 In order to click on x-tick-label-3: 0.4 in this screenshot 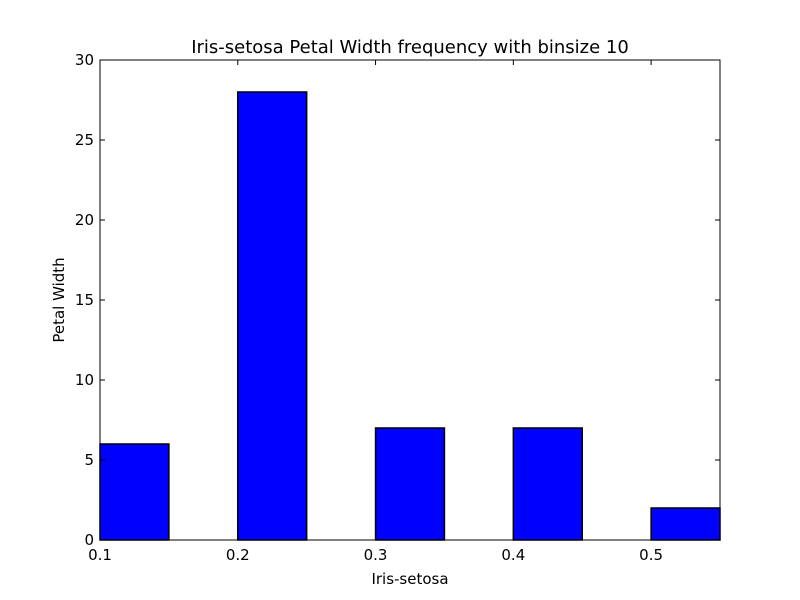, I will do `click(513, 555)`.